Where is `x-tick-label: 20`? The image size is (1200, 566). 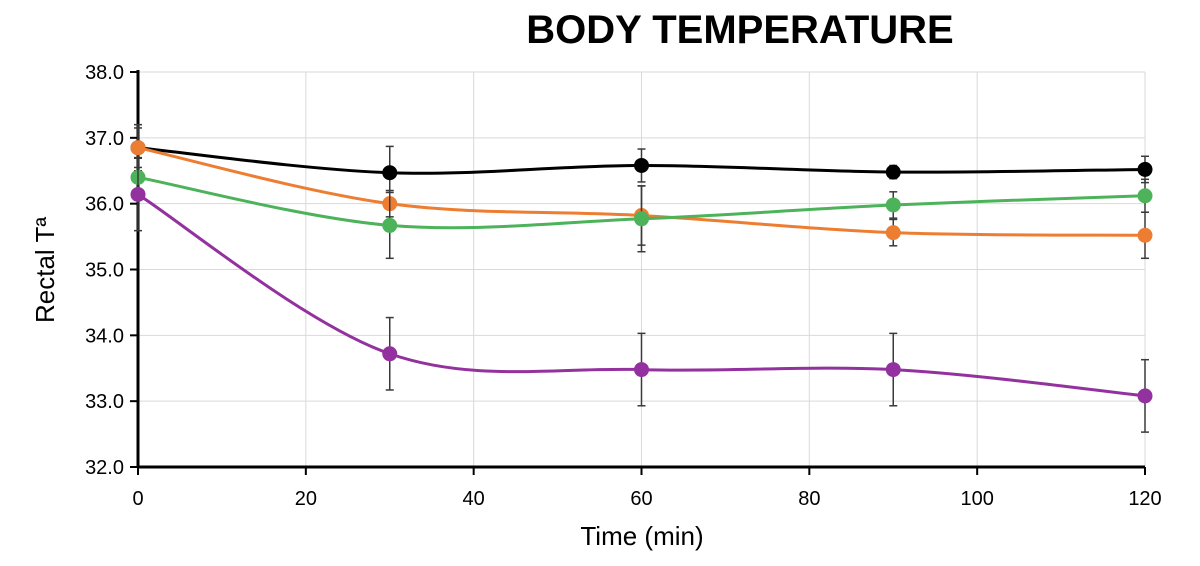
x-tick-label: 20 is located at coordinates (306, 499).